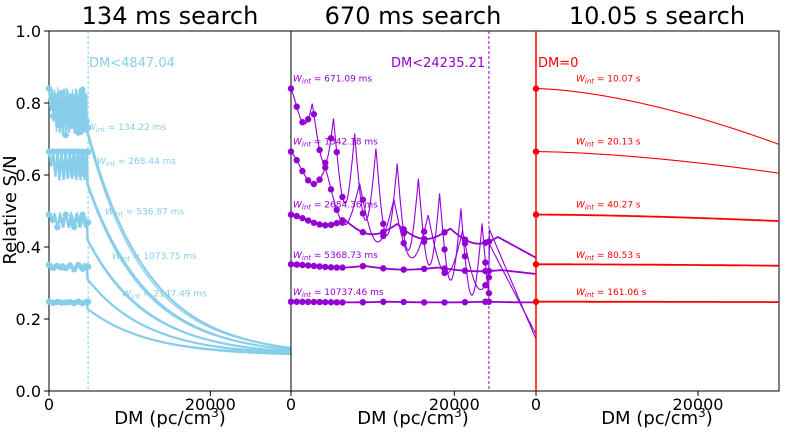 Image resolution: width=793 pixels, height=436 pixels. What do you see at coordinates (657, 16) in the screenshot?
I see `panel-title: 10.05 s search` at bounding box center [657, 16].